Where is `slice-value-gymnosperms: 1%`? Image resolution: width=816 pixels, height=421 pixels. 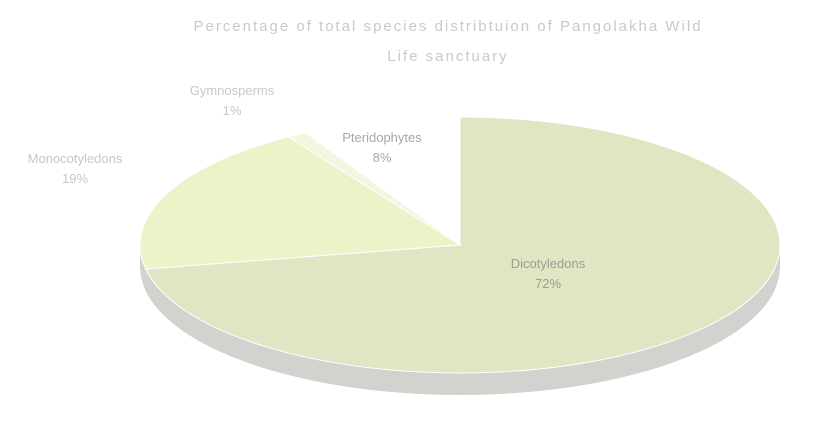
slice-value-gymnosperms: 1% is located at coordinates (232, 110).